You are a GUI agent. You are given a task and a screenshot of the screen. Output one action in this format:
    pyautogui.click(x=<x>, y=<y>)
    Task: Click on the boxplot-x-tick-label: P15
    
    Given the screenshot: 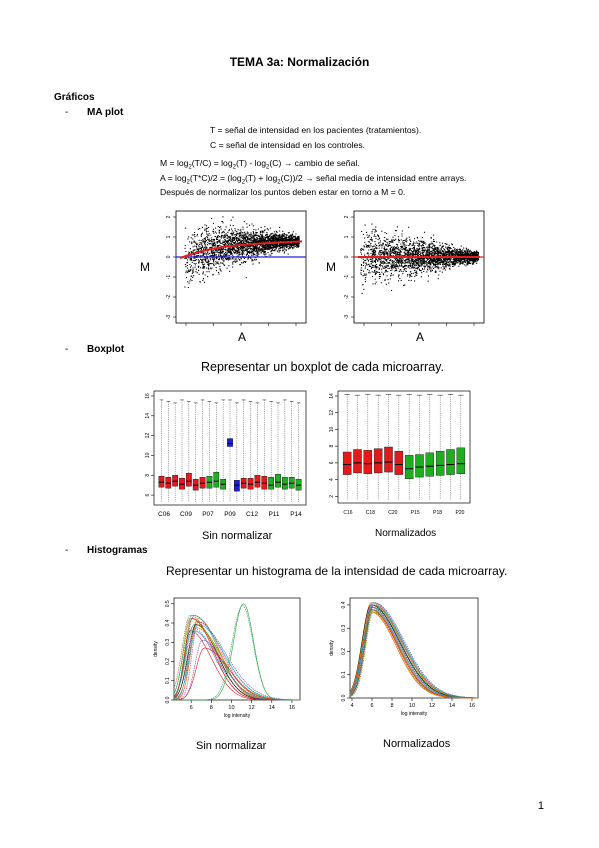 What is the action you would take?
    pyautogui.click(x=415, y=513)
    